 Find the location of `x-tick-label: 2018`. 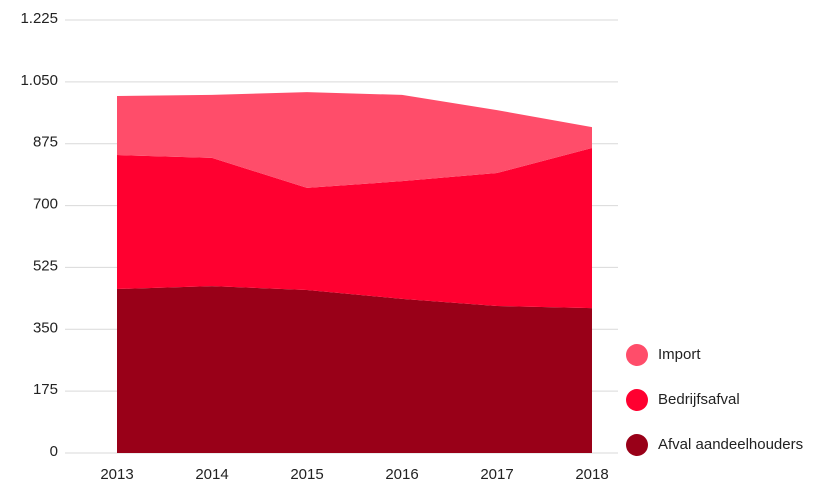

x-tick-label: 2018 is located at coordinates (591, 474).